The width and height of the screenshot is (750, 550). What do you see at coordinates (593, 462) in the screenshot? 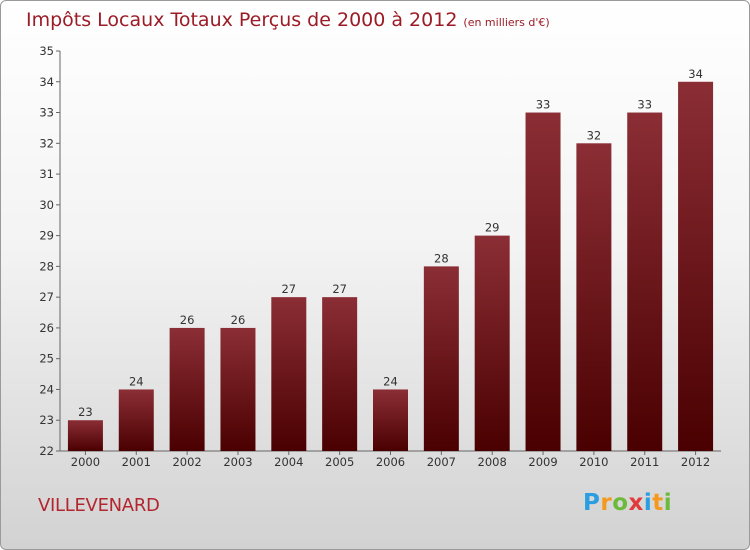
I see `x-tick-label: 2010` at bounding box center [593, 462].